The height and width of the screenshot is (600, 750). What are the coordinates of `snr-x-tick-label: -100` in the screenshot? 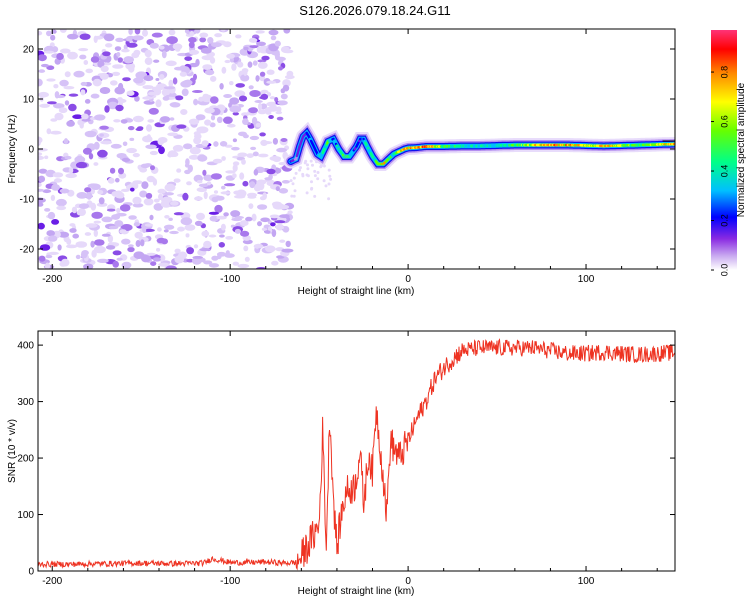 It's located at (230, 581).